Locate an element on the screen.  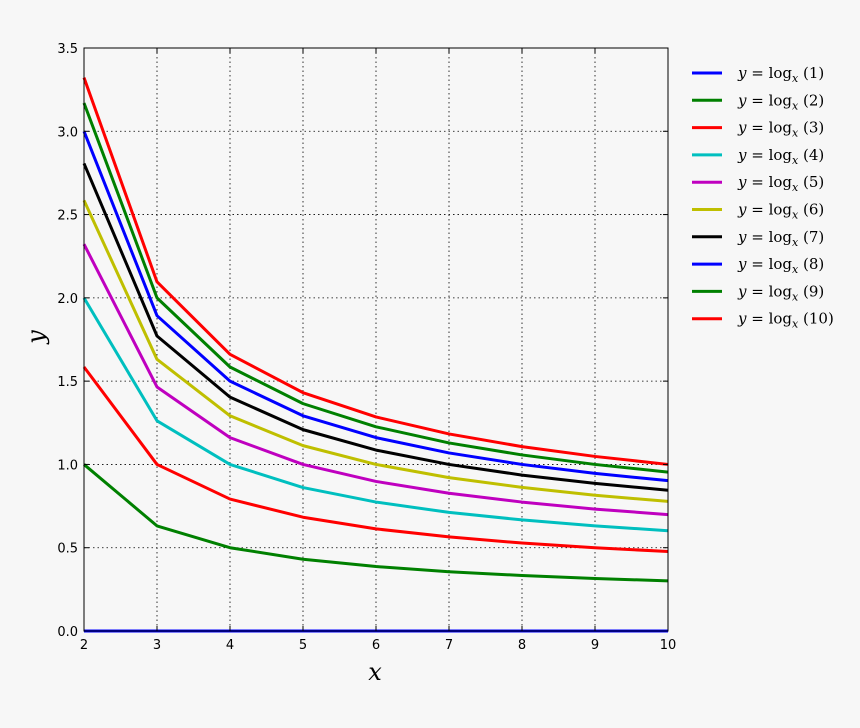
legend-entry: y = logx (9) is located at coordinates (758, 292).